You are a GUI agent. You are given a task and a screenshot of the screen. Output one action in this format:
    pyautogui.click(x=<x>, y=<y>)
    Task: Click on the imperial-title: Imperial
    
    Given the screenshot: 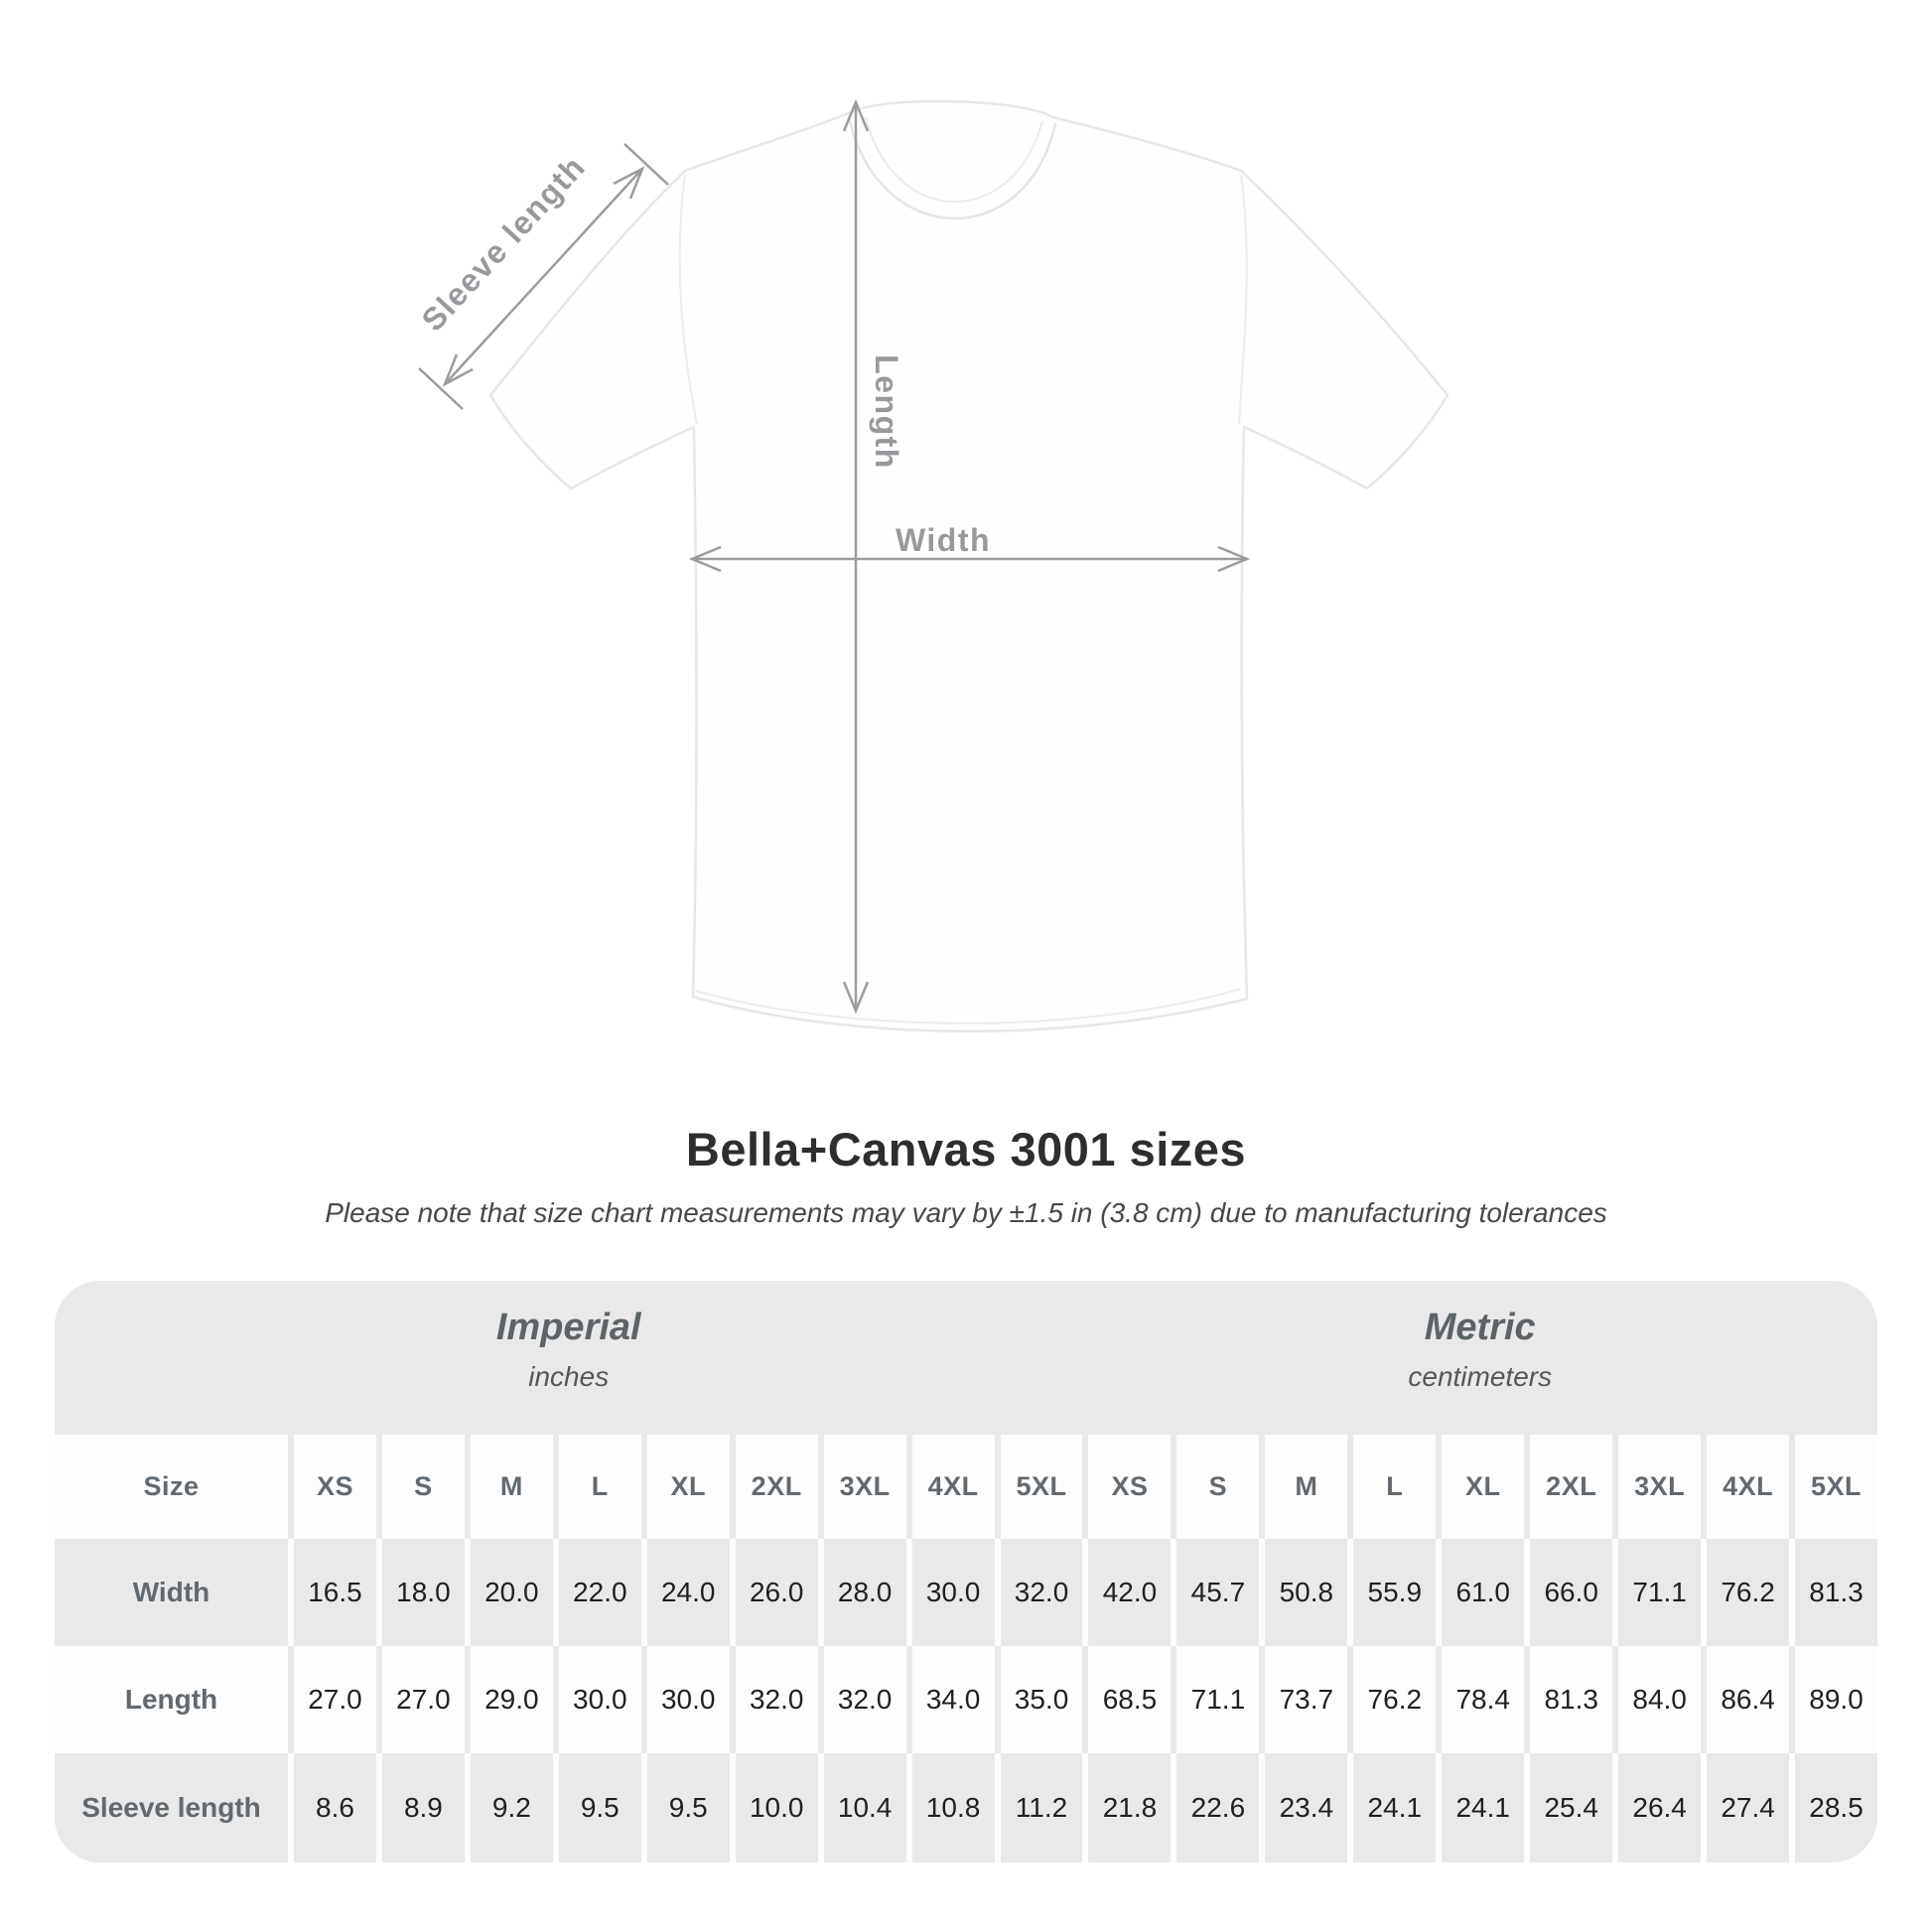 What is the action you would take?
    pyautogui.click(x=568, y=1327)
    